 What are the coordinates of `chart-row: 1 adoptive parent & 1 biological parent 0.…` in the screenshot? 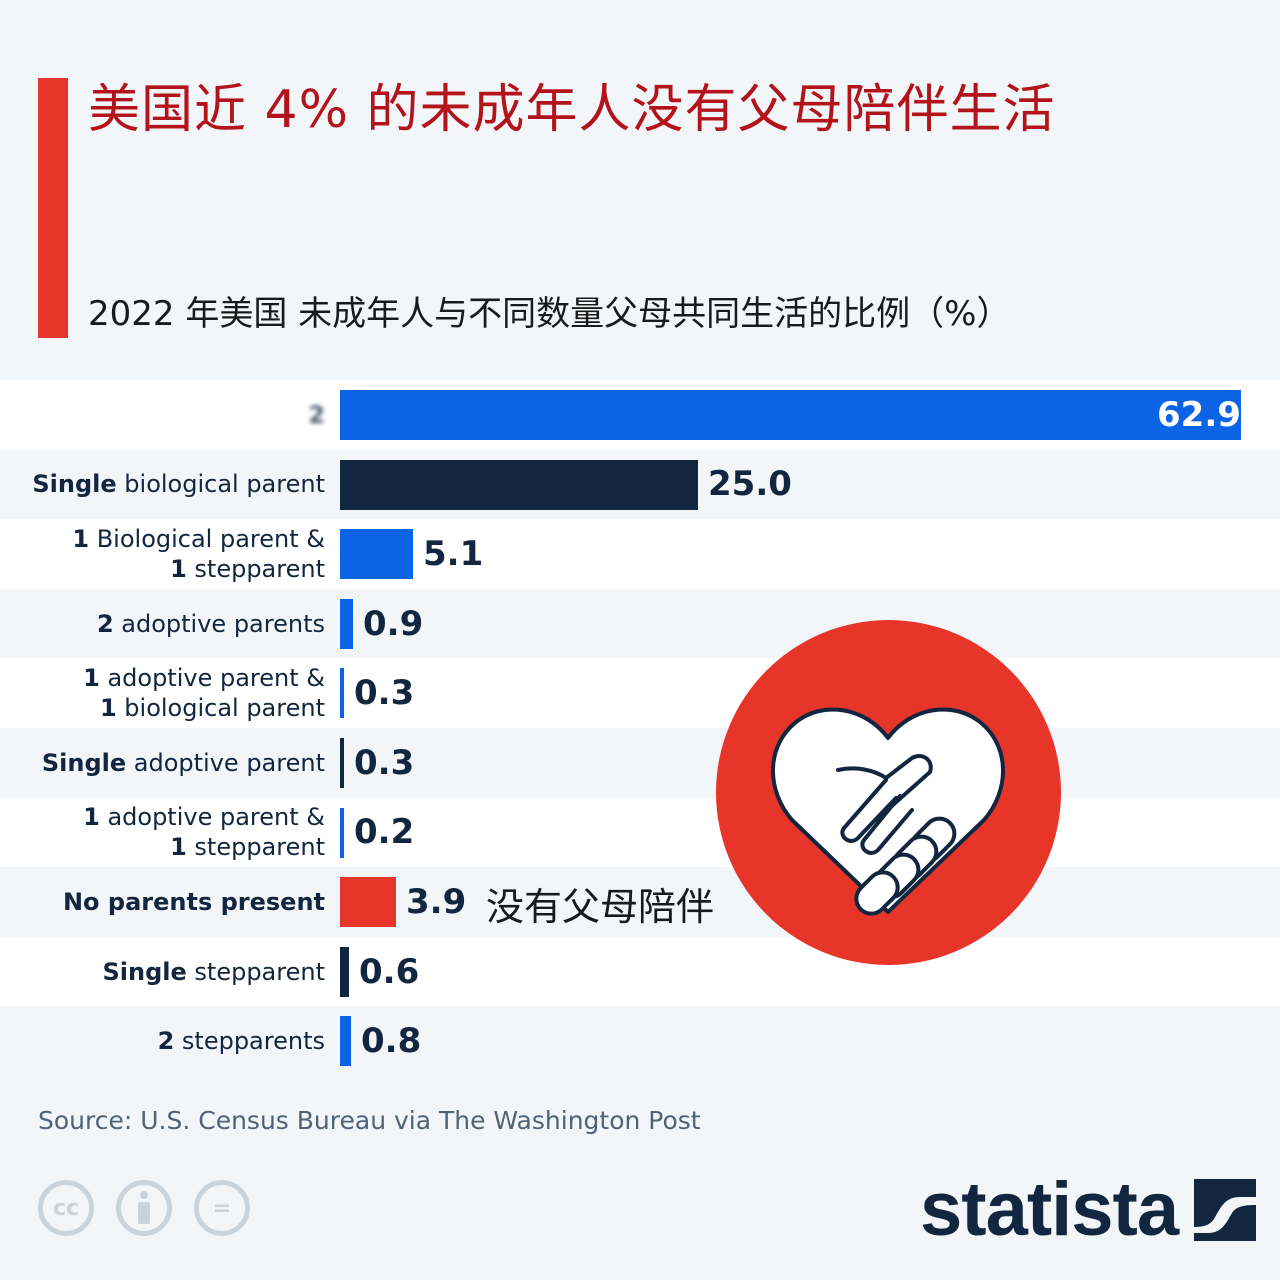 It's located at (640, 693).